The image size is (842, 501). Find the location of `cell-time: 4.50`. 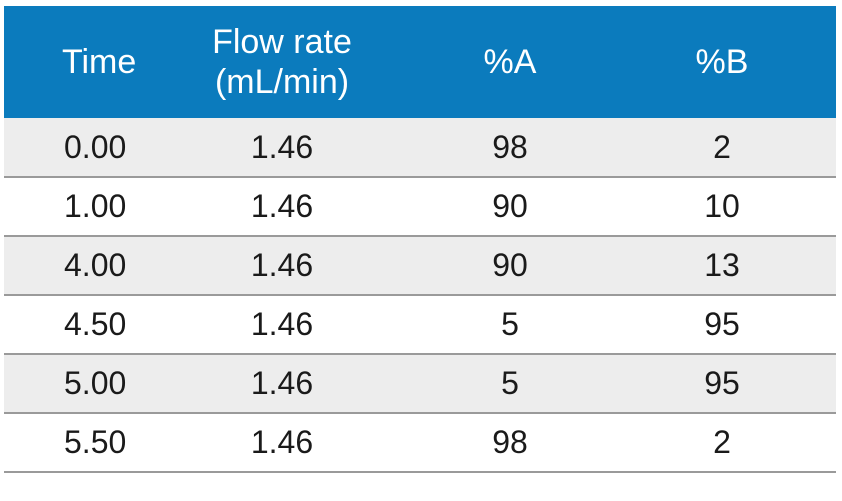

cell-time: 4.50 is located at coordinates (95, 324).